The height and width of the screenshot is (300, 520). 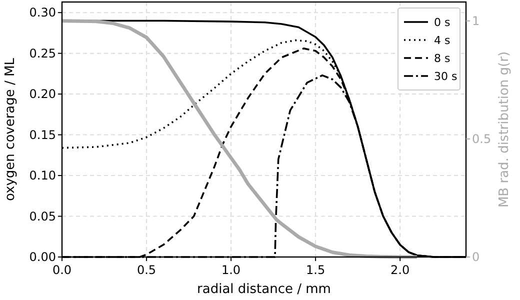 I want to click on y-tick-label: 0.10, so click(x=42, y=175).